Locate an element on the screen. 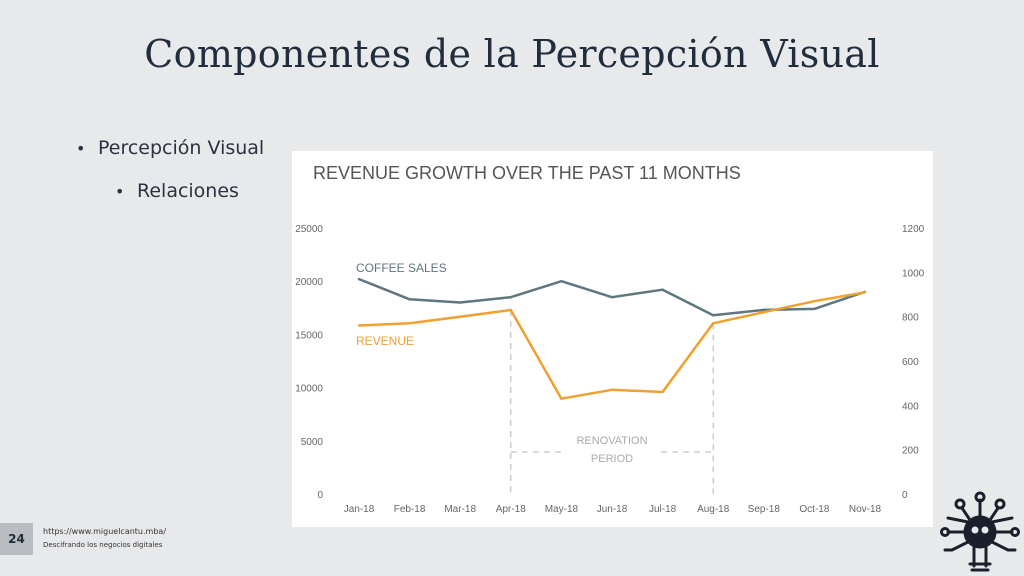  y-left-tick-label: 25000 is located at coordinates (309, 229).